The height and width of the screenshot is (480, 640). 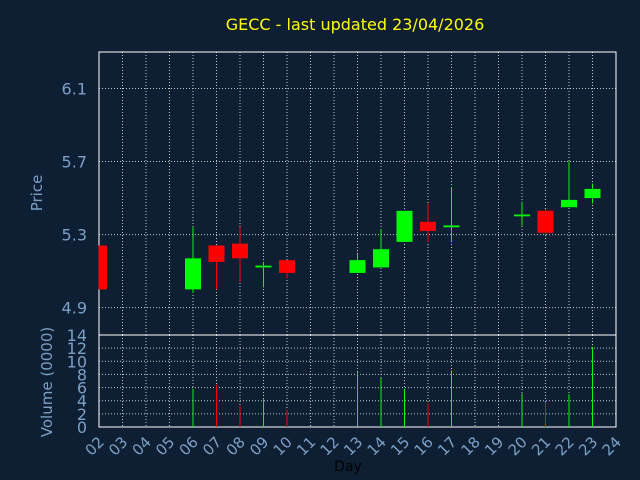 What do you see at coordinates (330, 446) in the screenshot?
I see `x-tick-label: 12` at bounding box center [330, 446].